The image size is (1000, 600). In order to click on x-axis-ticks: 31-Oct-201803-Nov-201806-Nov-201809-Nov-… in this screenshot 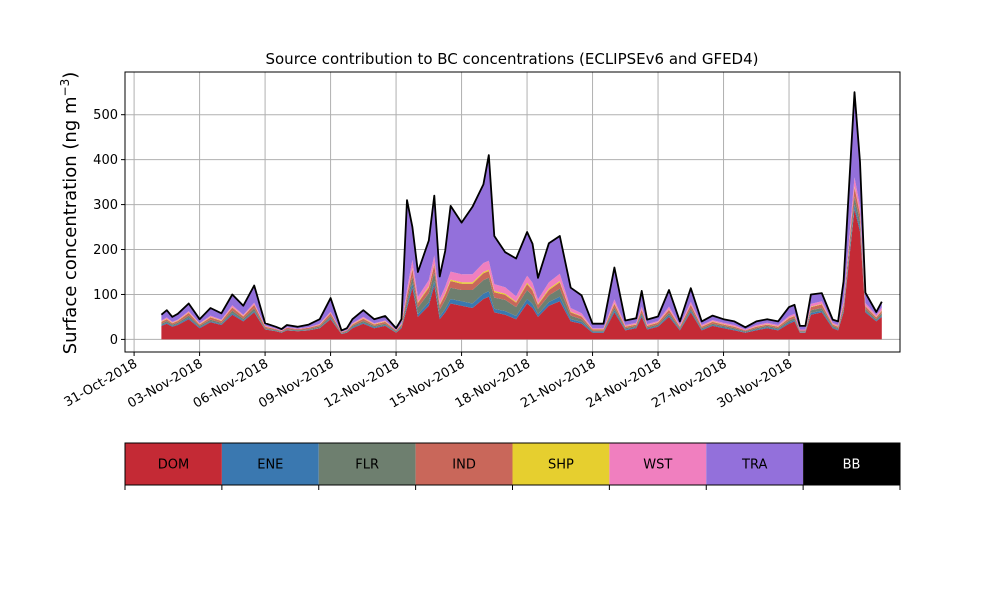, I will do `click(428, 381)`.